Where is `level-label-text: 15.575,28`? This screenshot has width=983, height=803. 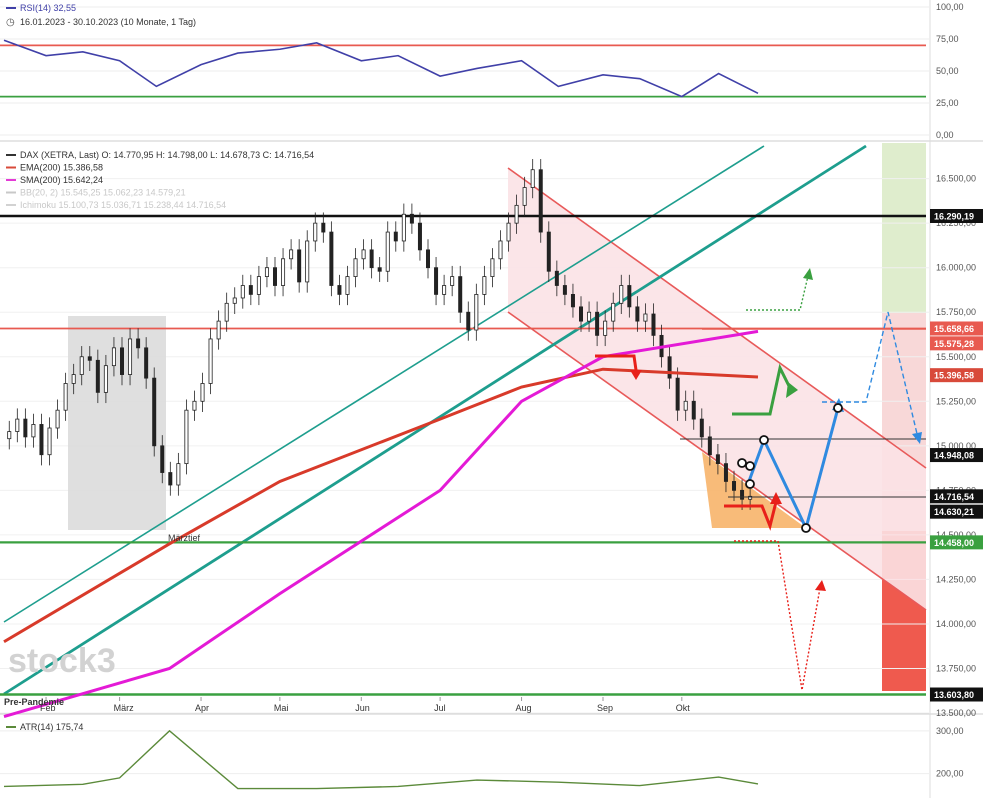 level-label-text: 15.575,28 is located at coordinates (954, 344).